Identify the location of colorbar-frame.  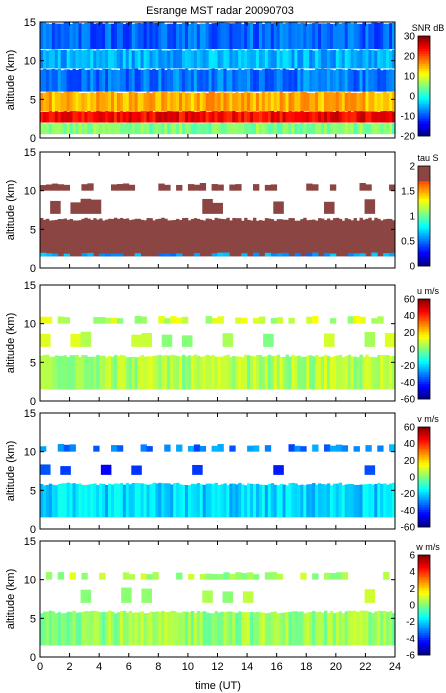
(424, 216).